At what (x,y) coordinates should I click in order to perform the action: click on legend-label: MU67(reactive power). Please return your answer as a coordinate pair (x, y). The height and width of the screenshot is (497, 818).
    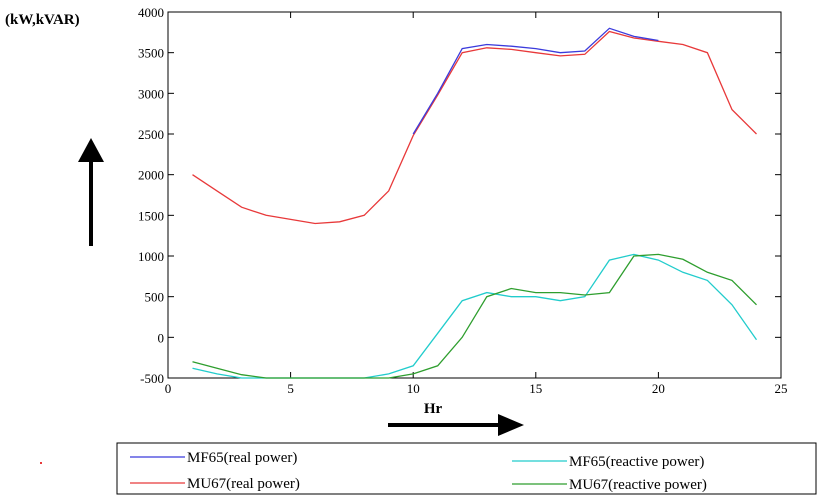
    Looking at the image, I should click on (638, 485).